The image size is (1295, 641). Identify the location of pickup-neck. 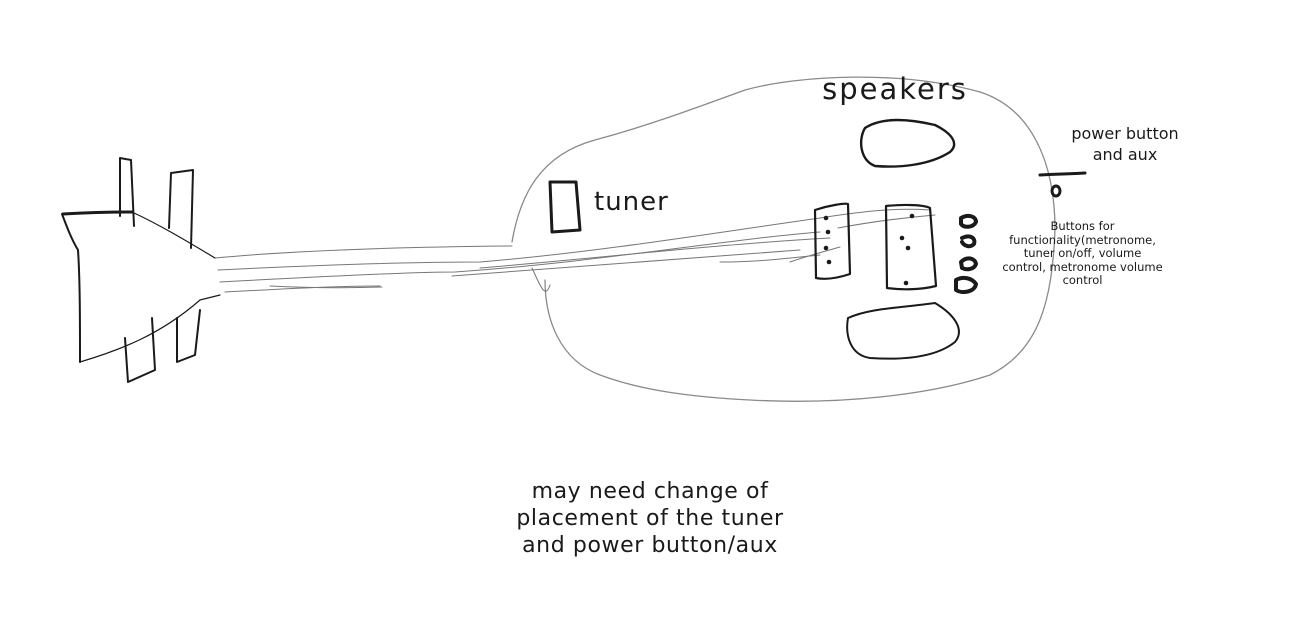
(832, 241).